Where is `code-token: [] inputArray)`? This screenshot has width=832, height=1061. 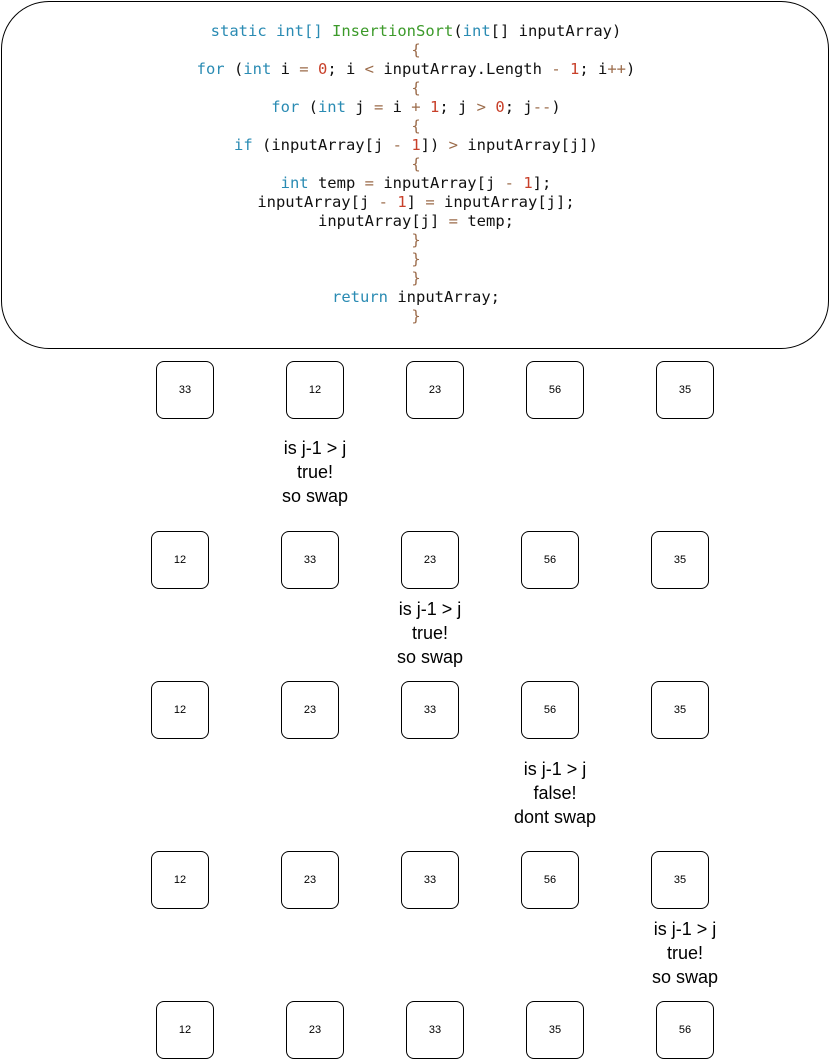
code-token: [] inputArray) is located at coordinates (556, 31).